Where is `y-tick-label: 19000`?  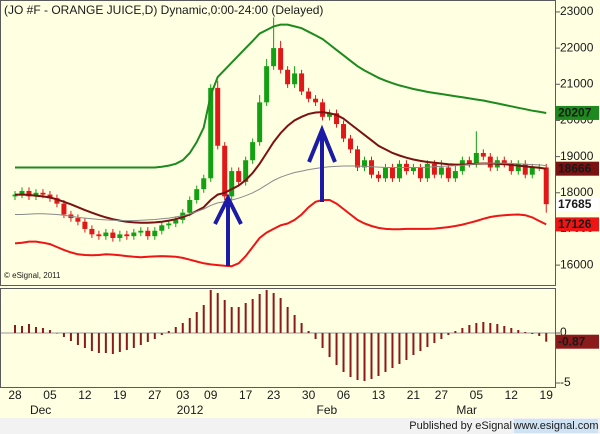 y-tick-label: 19000 is located at coordinates (577, 156).